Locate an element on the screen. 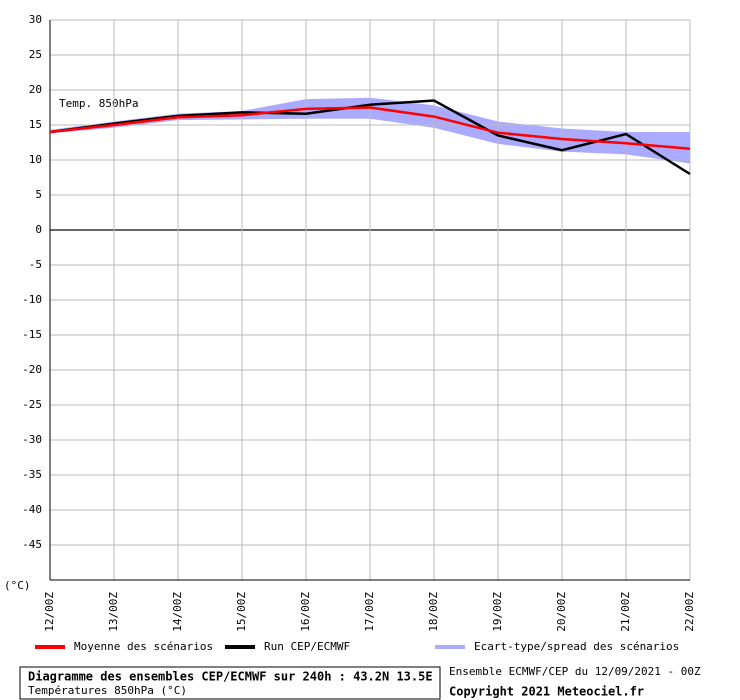 The image size is (740, 700). x-tick-label: 22/00Z is located at coordinates (689, 612).